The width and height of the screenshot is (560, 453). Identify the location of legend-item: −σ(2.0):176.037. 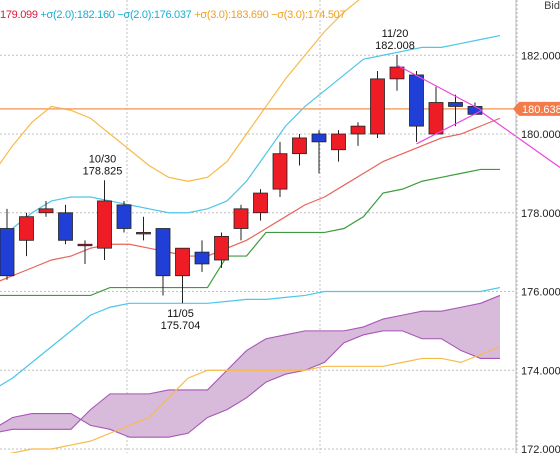
(153, 15).